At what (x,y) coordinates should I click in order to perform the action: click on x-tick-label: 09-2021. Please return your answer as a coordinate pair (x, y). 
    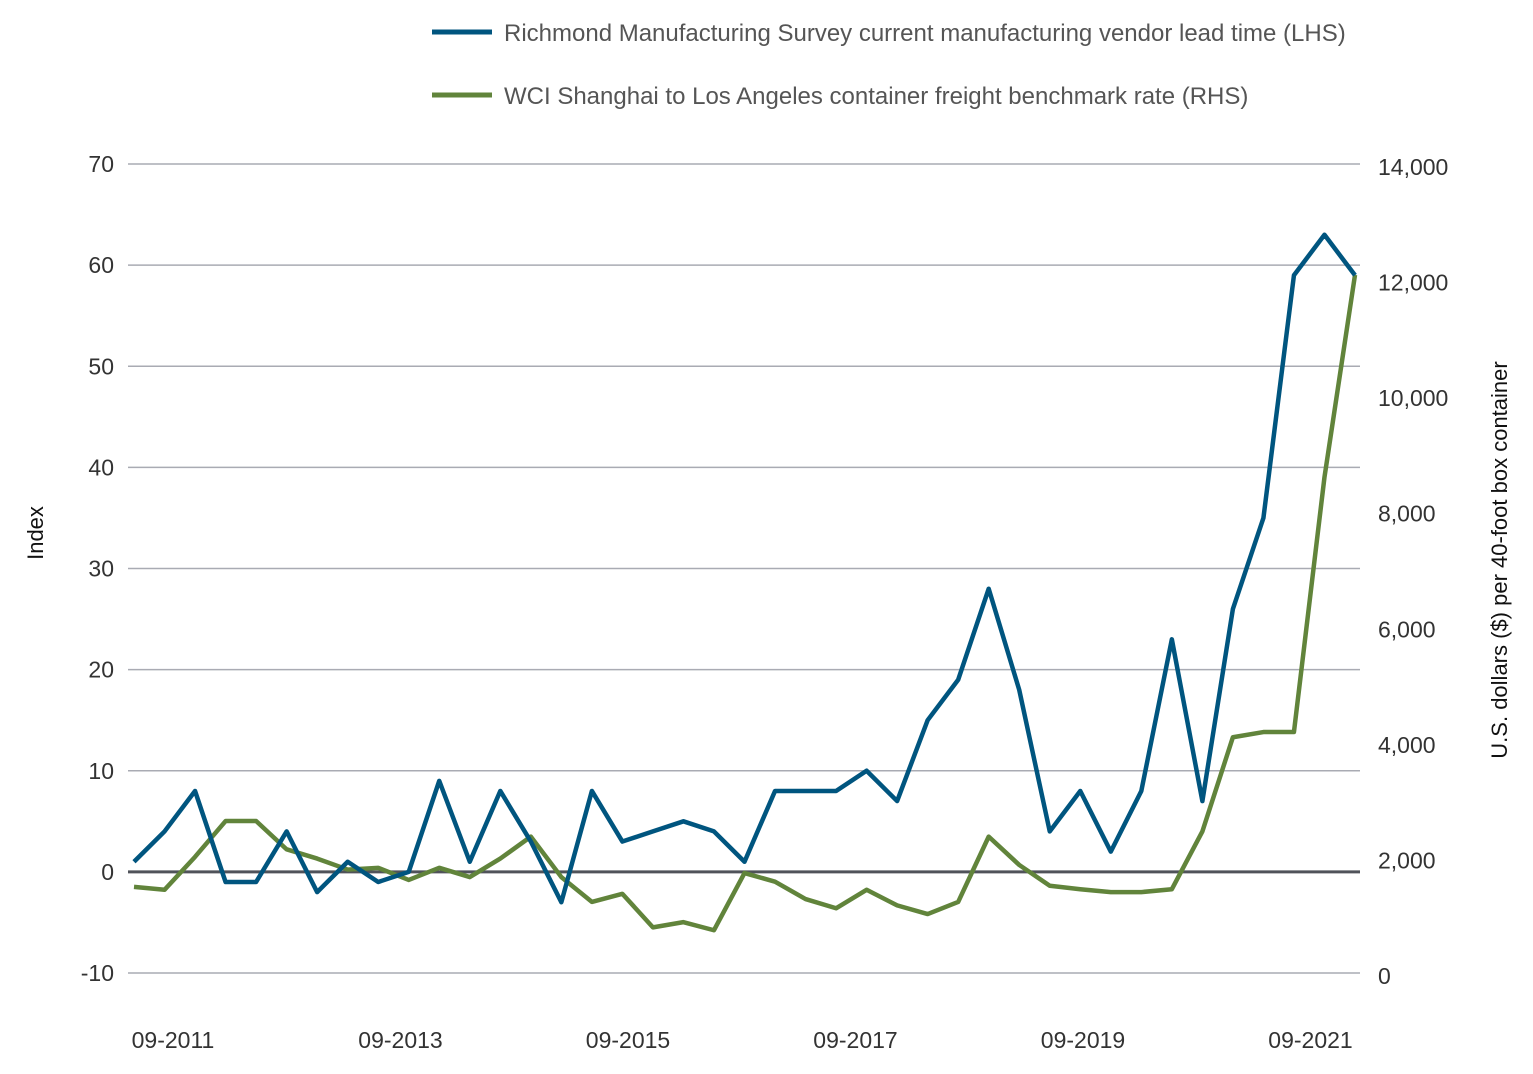
    Looking at the image, I should click on (1310, 1040).